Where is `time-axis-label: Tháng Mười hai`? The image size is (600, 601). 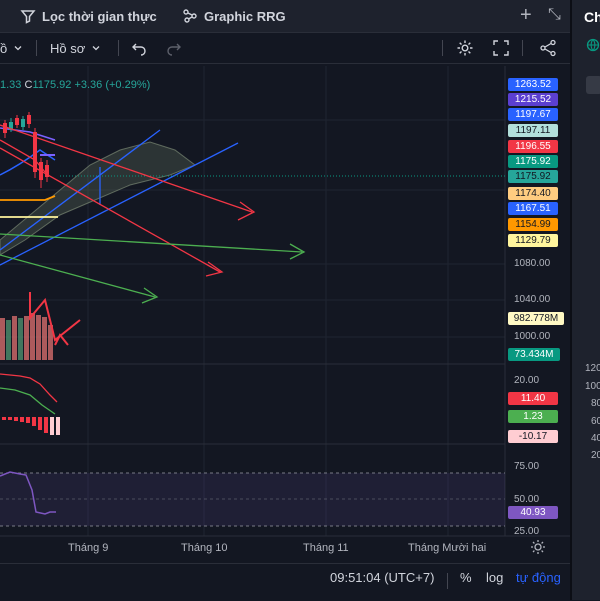
time-axis-label: Tháng Mười hai is located at coordinates (447, 548).